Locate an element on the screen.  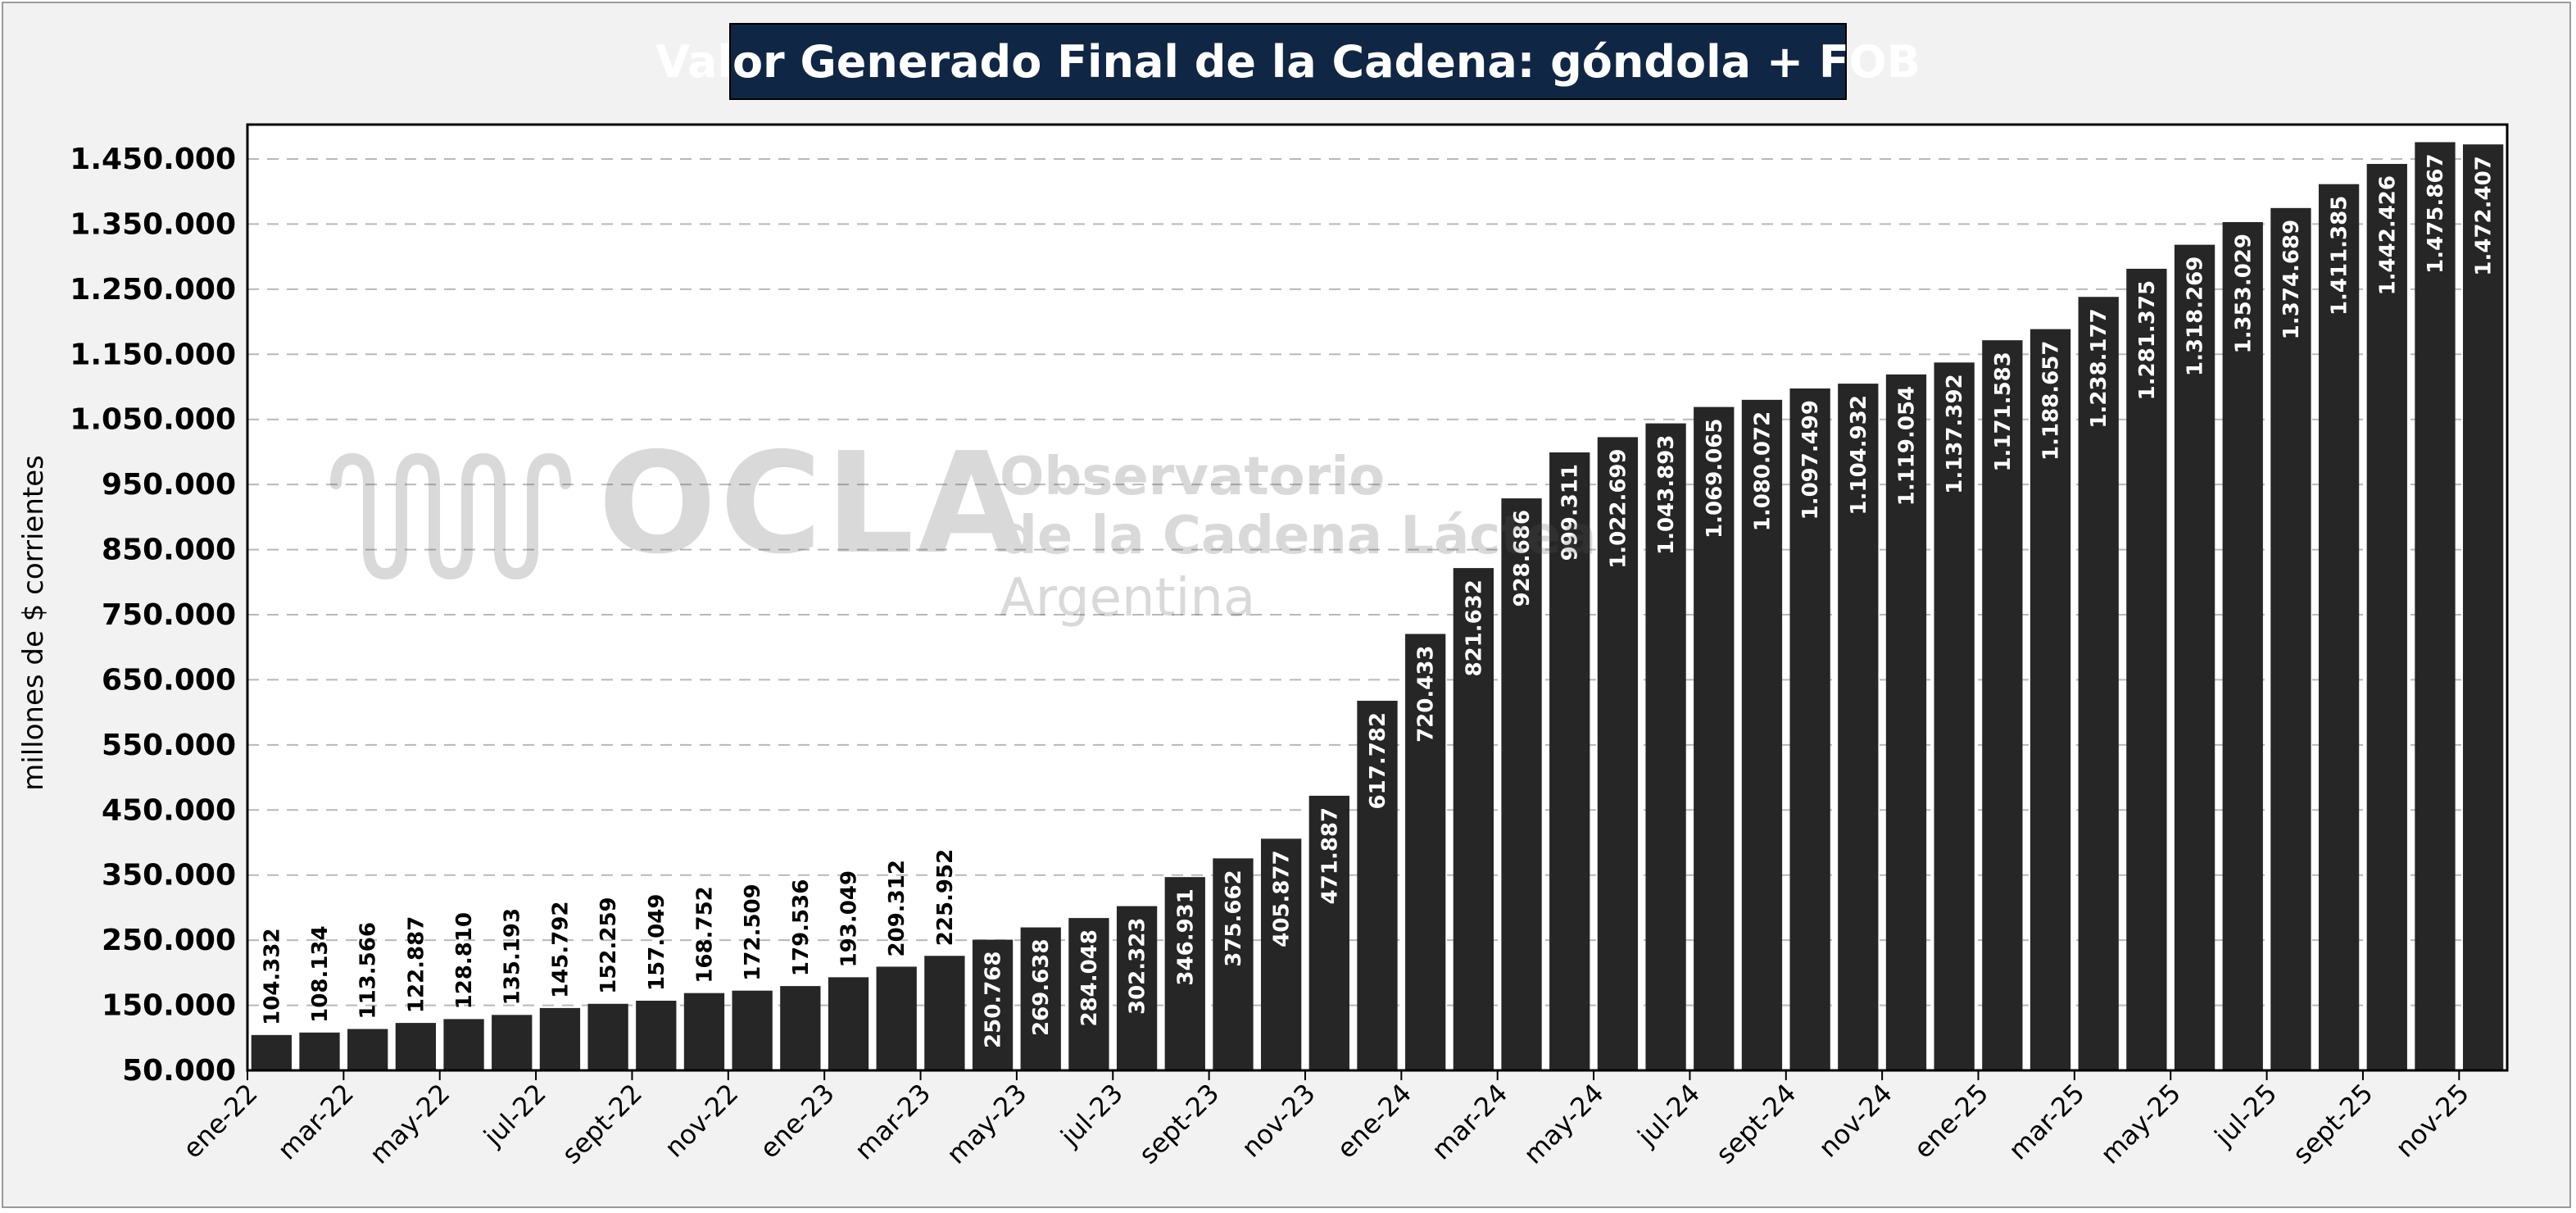
x-tick-label: mar-25 is located at coordinates (2046, 1122).